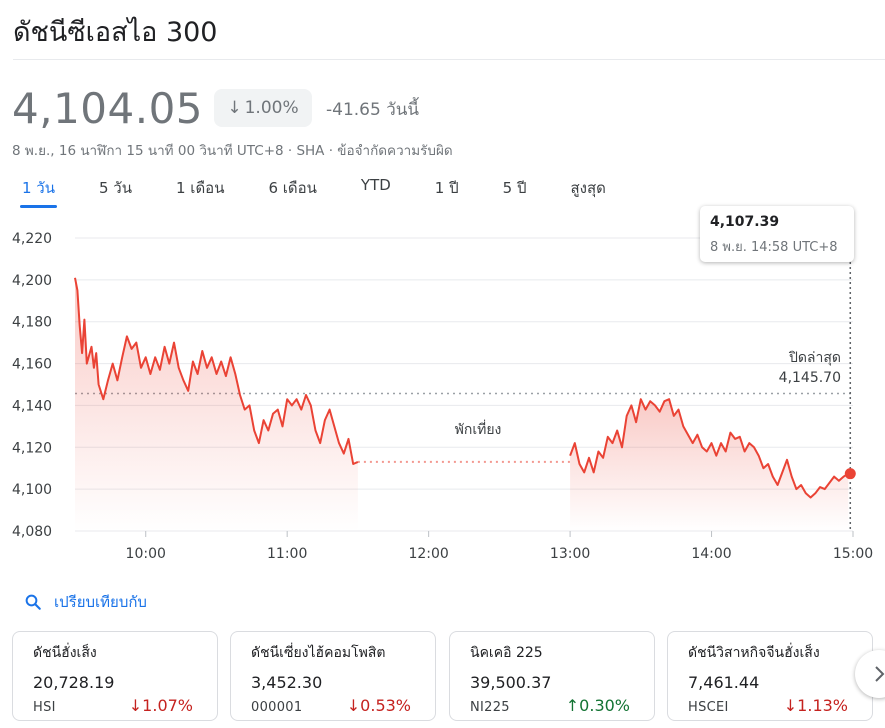  What do you see at coordinates (570, 554) in the screenshot?
I see `x-tick-label: 13:00` at bounding box center [570, 554].